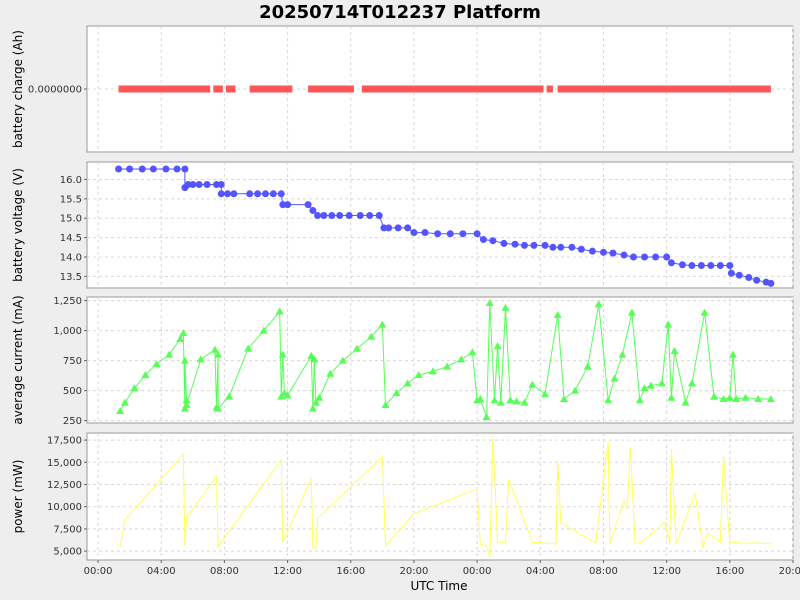 This screenshot has width=800, height=600. Describe the element at coordinates (72, 421) in the screenshot. I see `y-tick-label: 250` at that location.